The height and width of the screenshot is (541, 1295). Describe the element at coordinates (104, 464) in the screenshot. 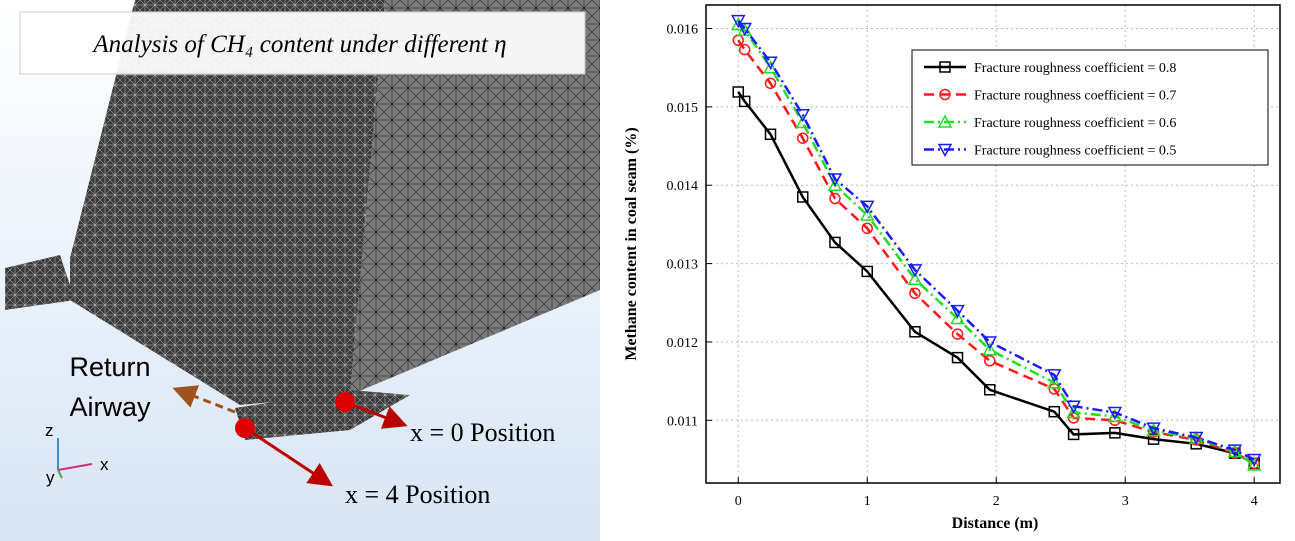

I see `axis-label: x` at that location.